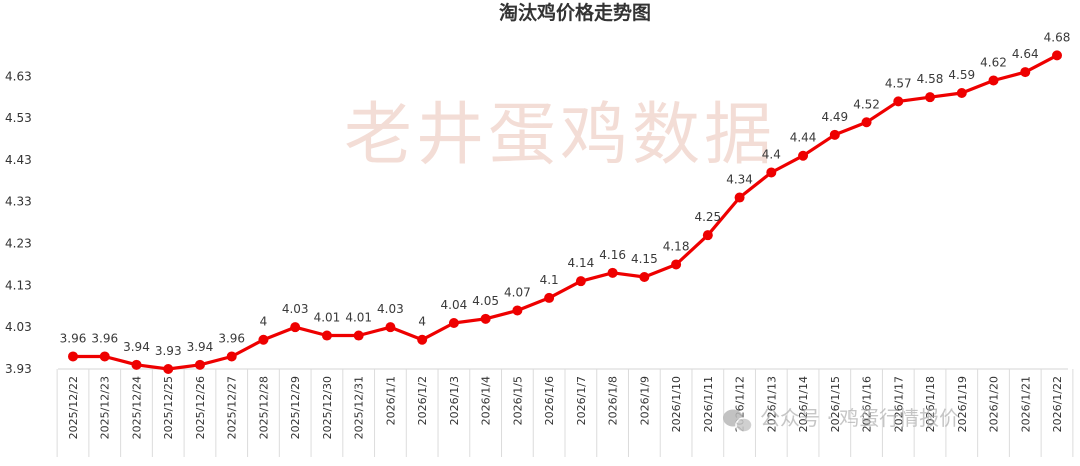 Image resolution: width=1080 pixels, height=466 pixels. Describe the element at coordinates (835, 404) in the screenshot. I see `x-tick-label: 2026/1/15` at that location.